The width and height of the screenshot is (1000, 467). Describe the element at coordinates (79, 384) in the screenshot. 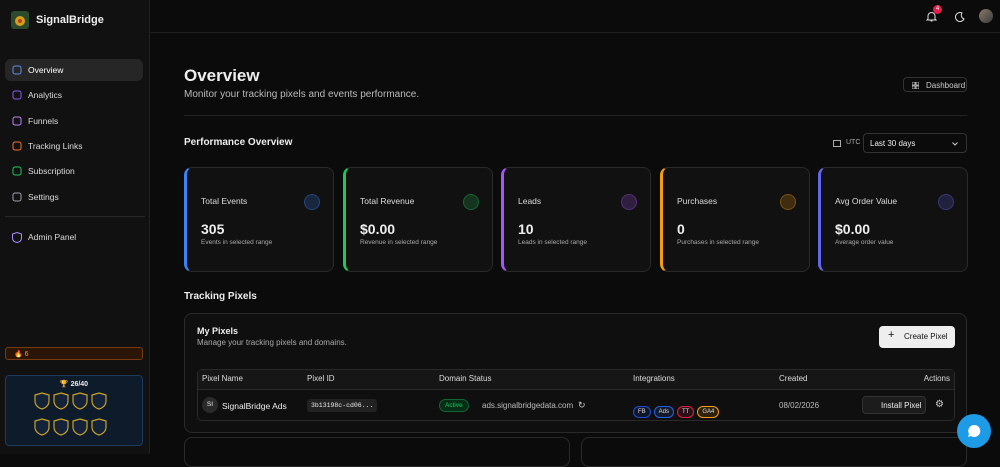

I see `progress-count: 26/40` at that location.